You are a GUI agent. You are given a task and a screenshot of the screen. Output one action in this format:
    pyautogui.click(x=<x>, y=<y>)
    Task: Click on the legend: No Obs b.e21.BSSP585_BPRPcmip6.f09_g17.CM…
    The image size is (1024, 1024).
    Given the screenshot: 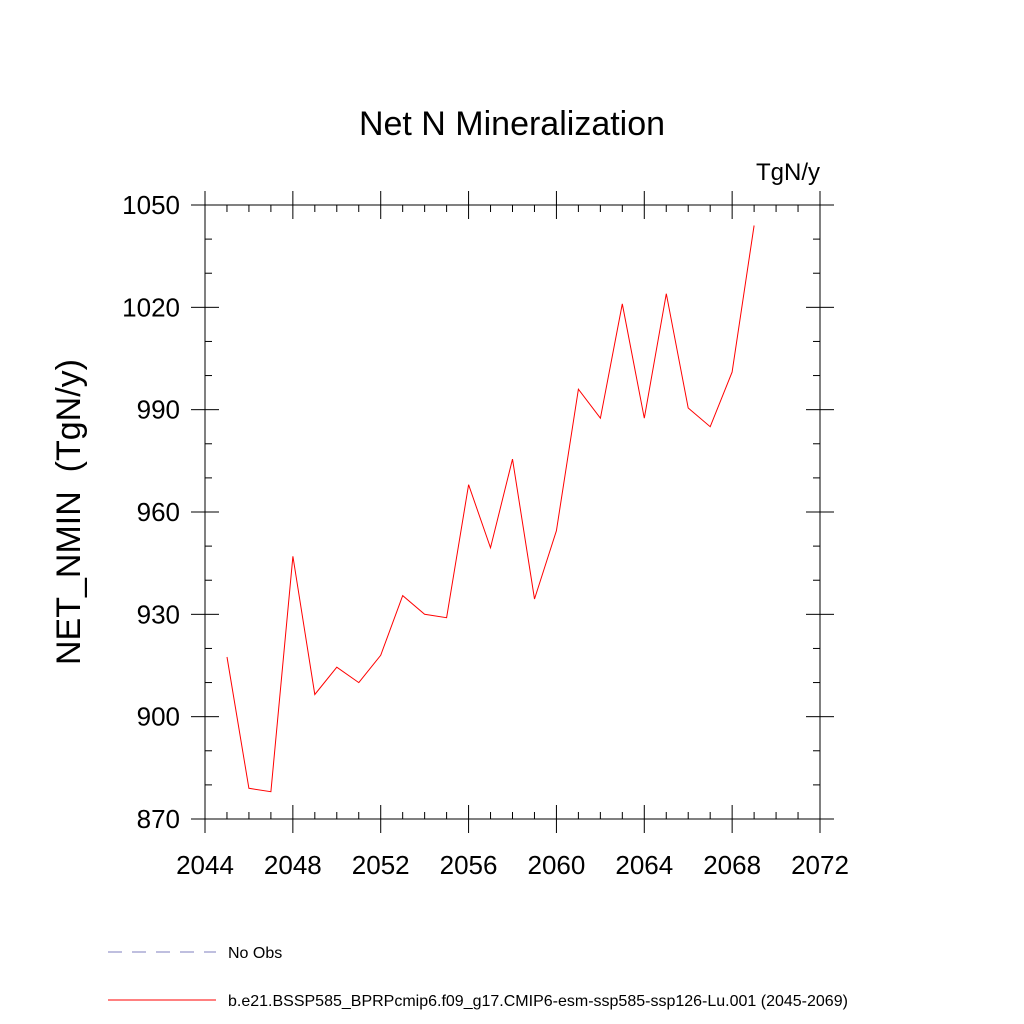 What is the action you would take?
    pyautogui.click(x=478, y=977)
    